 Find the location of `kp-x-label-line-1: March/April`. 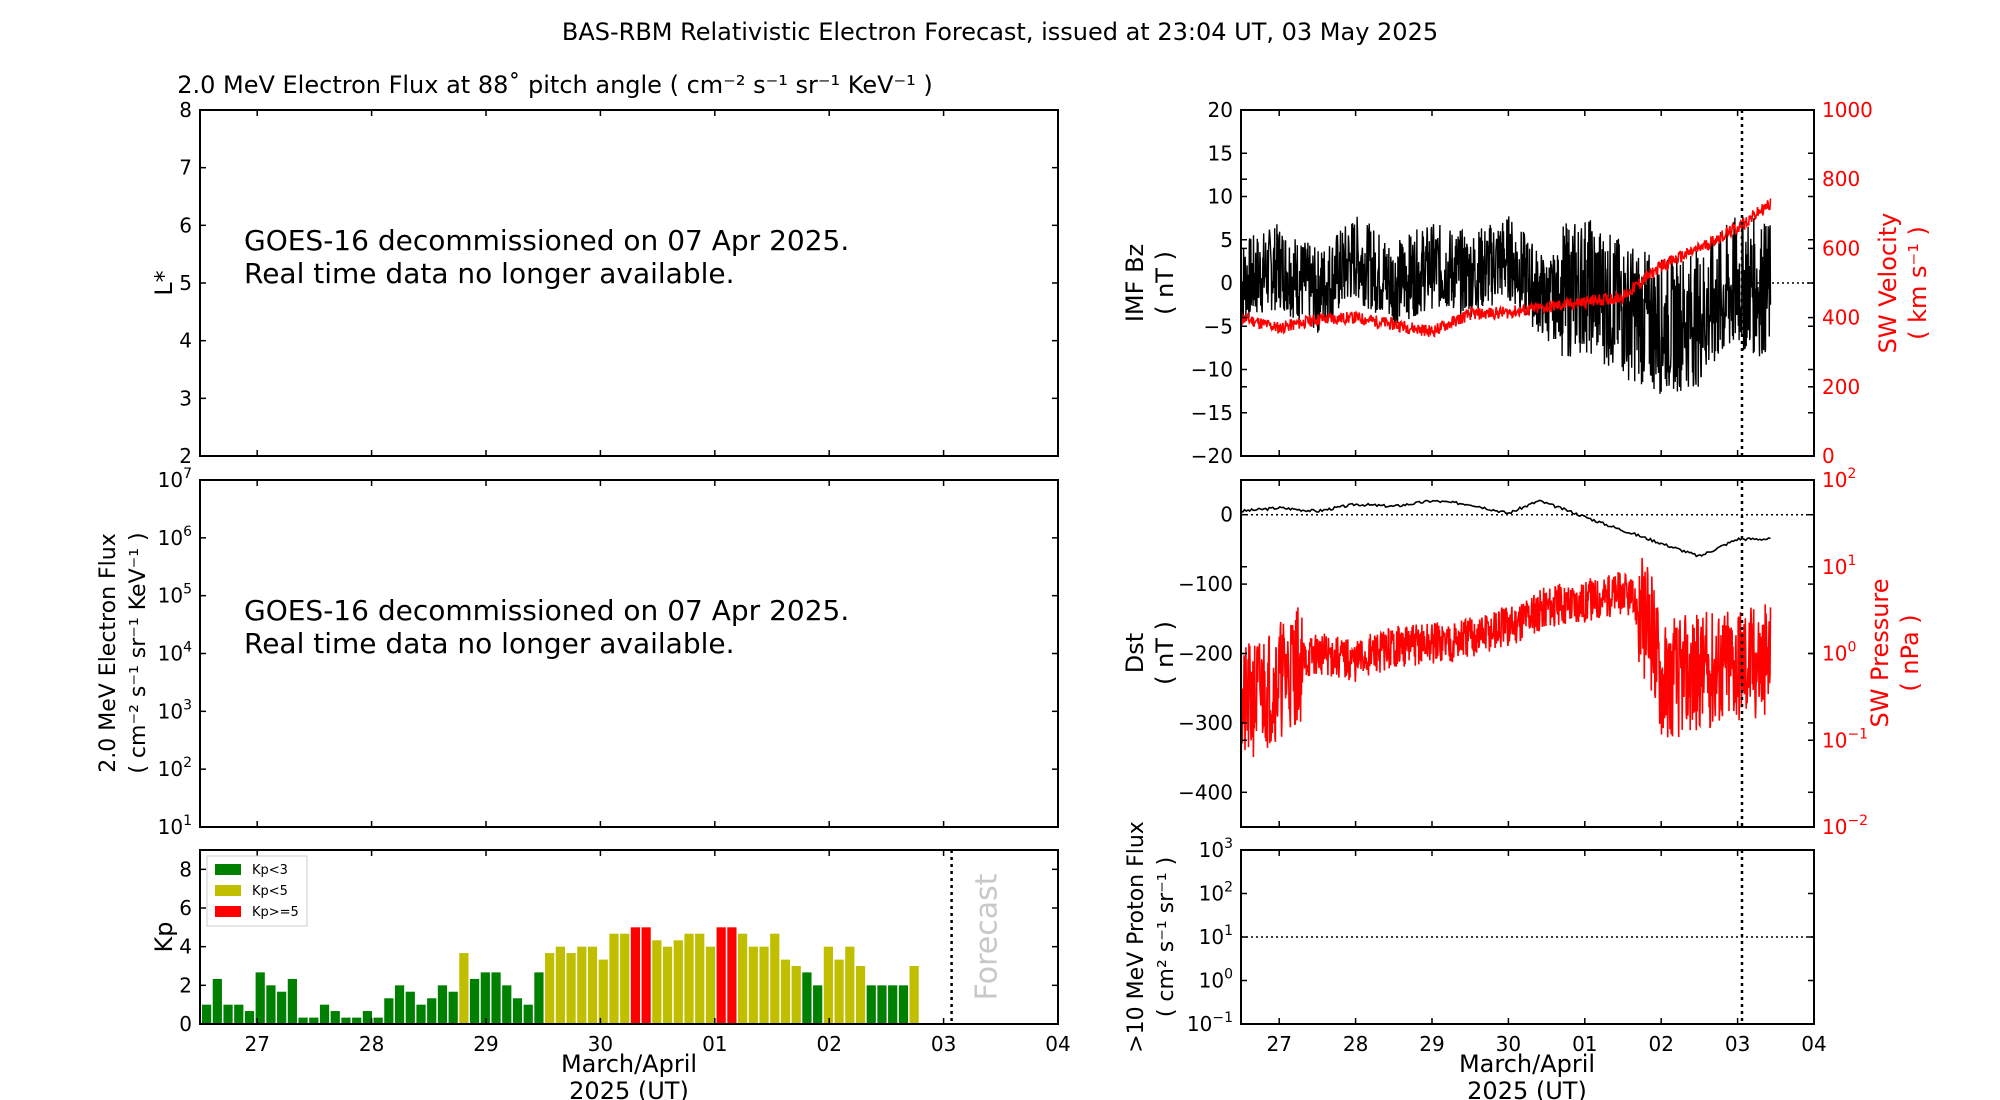

kp-x-label-line-1: March/April is located at coordinates (629, 1064).